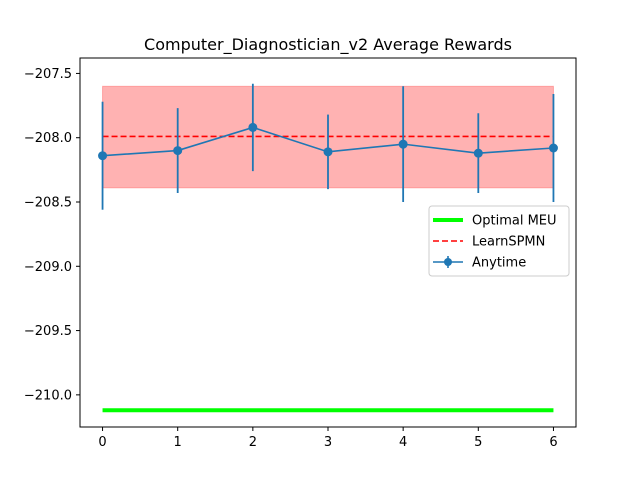 The height and width of the screenshot is (480, 640). Describe the element at coordinates (102, 442) in the screenshot. I see `x-tick-label-0: 0` at that location.